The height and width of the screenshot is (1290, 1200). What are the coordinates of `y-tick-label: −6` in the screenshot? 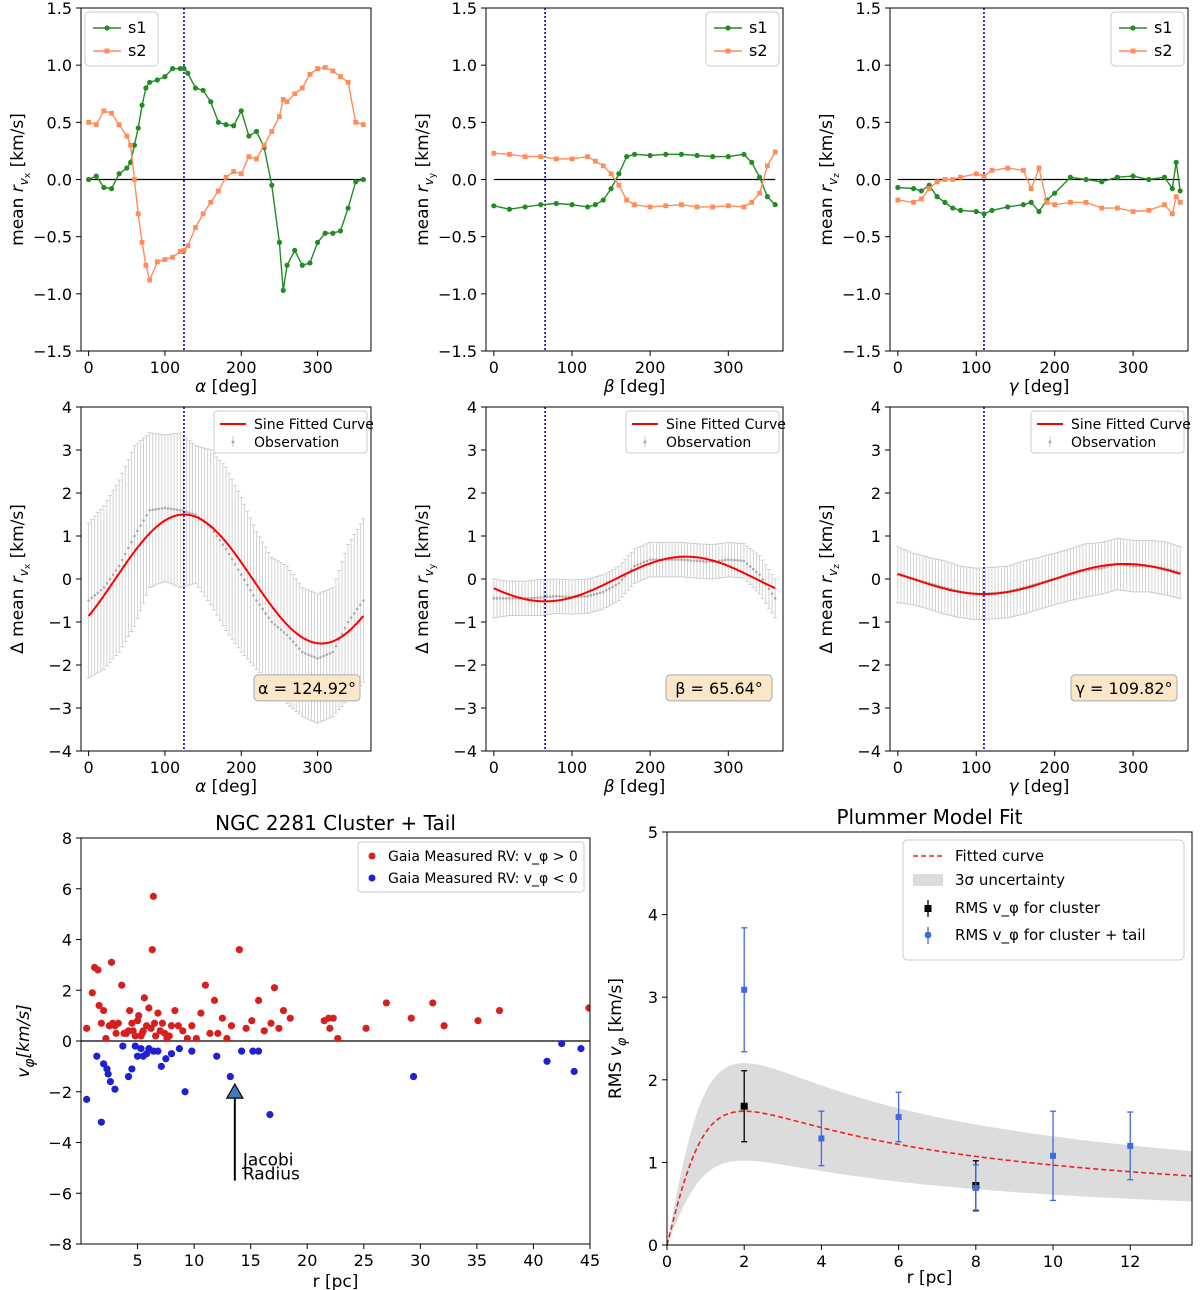 It's located at (60, 1193).